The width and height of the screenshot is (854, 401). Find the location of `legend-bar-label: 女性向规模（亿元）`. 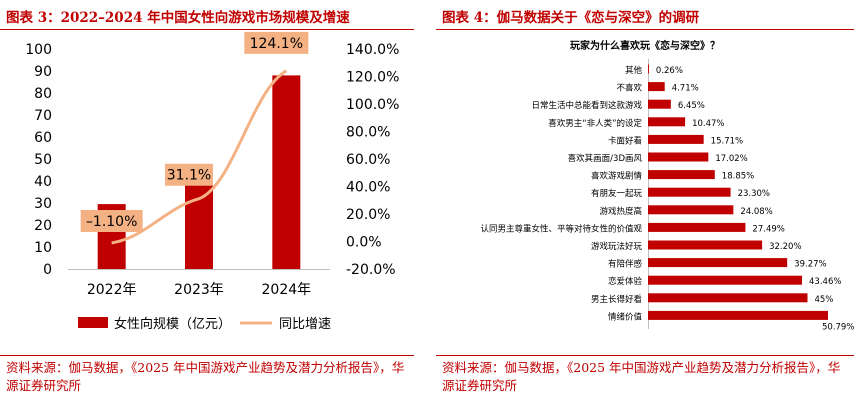

legend-bar-label: 女性向规模（亿元） is located at coordinates (172, 324).